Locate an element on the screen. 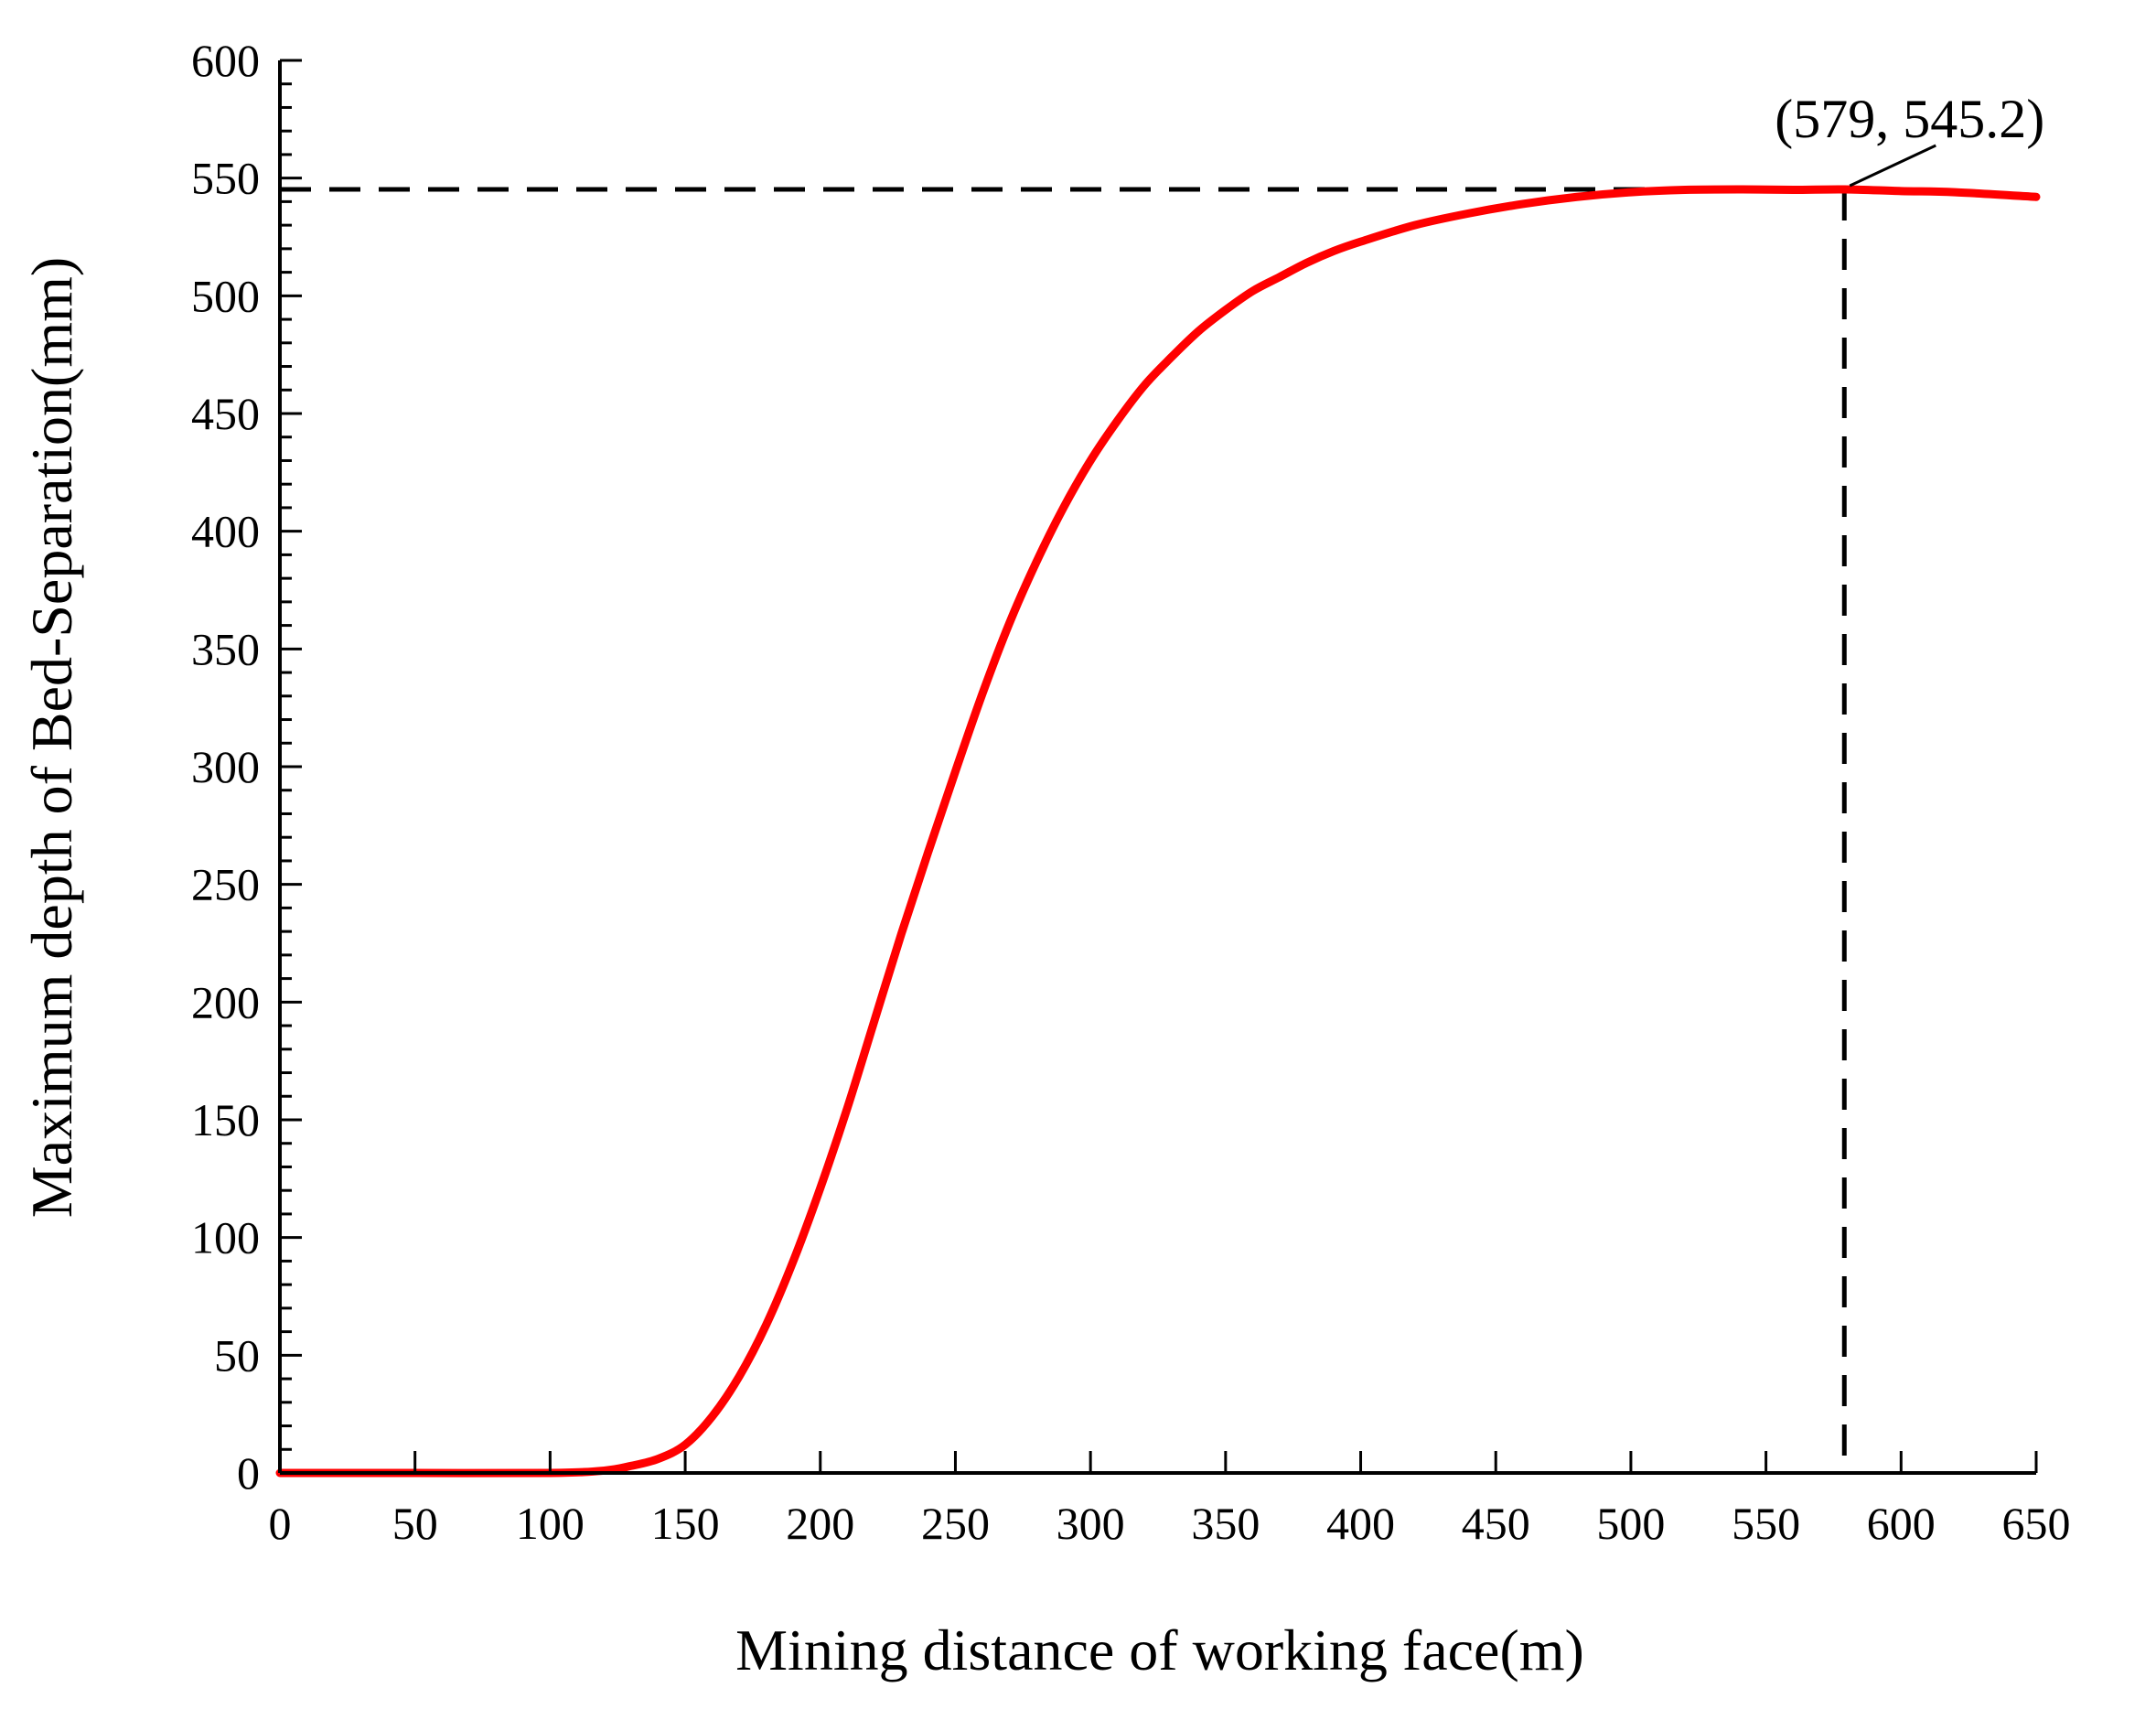 The image size is (2156, 1709). x-axis-title: Mining distance of working face(m) is located at coordinates (1160, 1650).